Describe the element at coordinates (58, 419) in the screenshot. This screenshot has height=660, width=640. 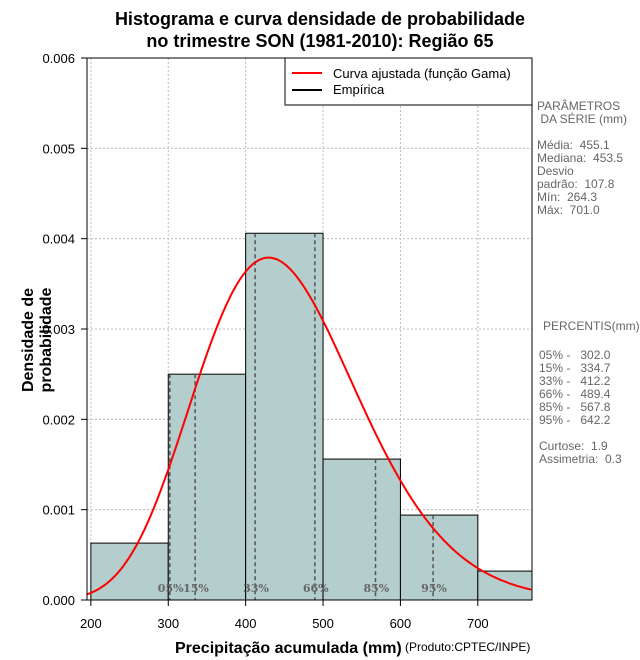
I see `y-tick-label: 0.002` at that location.